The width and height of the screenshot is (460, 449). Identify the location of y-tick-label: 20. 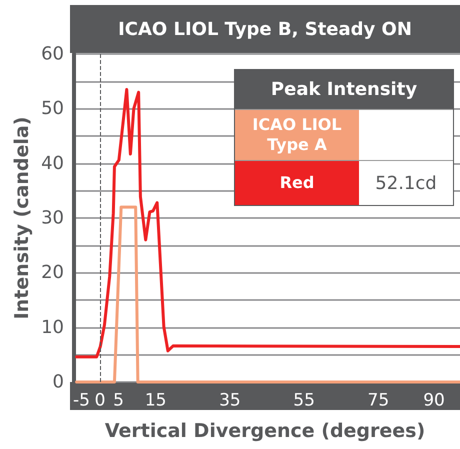
(52, 273).